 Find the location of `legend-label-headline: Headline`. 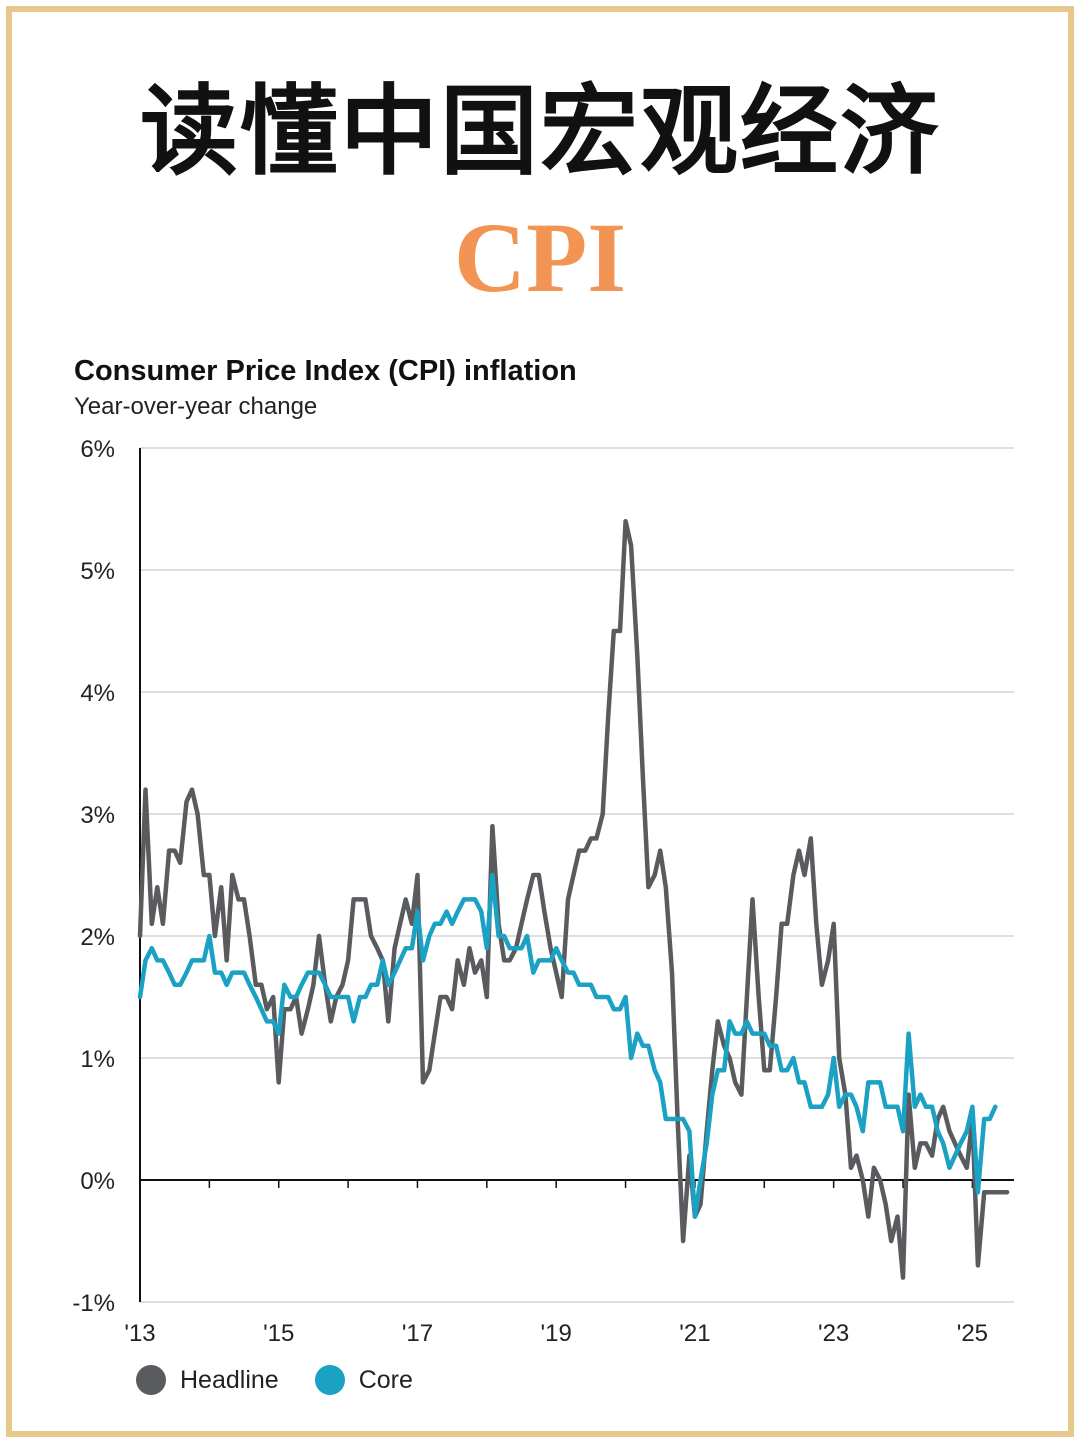

legend-label-headline: Headline is located at coordinates (229, 1379).